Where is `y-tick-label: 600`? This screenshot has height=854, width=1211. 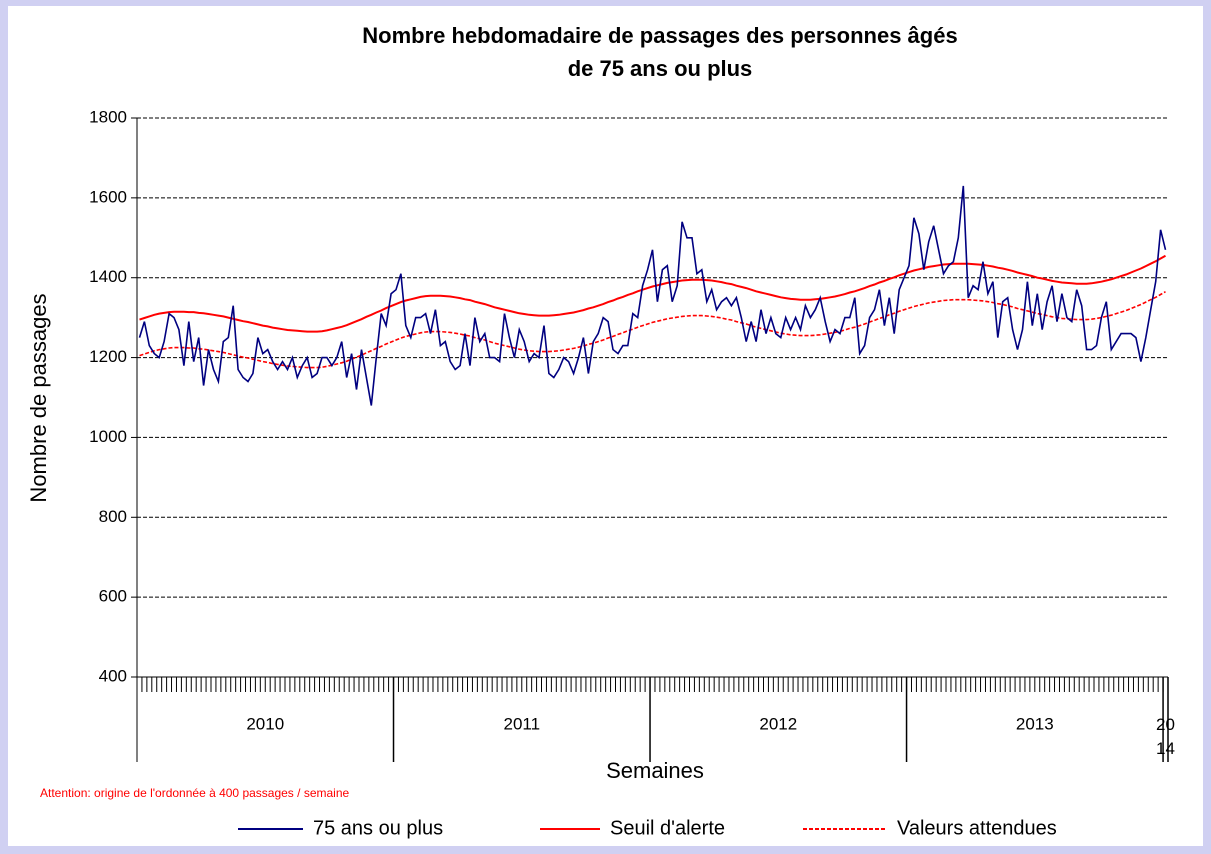
y-tick-label: 600 is located at coordinates (113, 596).